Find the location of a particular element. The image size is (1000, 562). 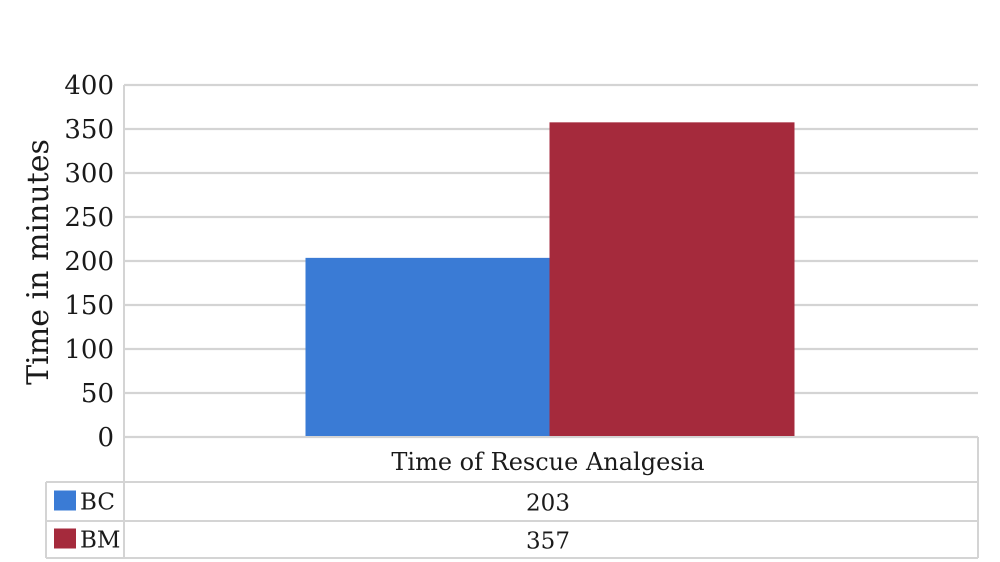

data-label: 203 is located at coordinates (548, 504).